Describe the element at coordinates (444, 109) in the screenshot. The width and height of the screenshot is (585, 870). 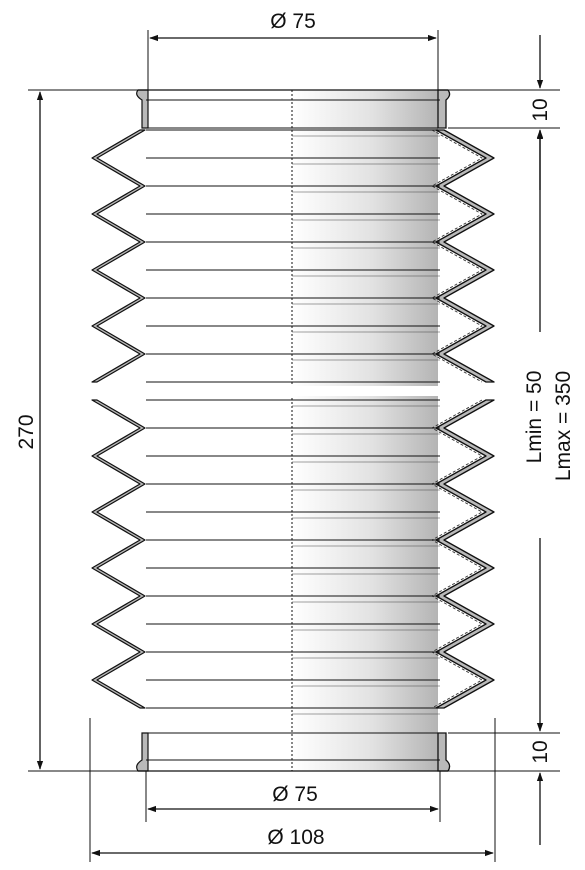
I see `right-collar-top` at that location.